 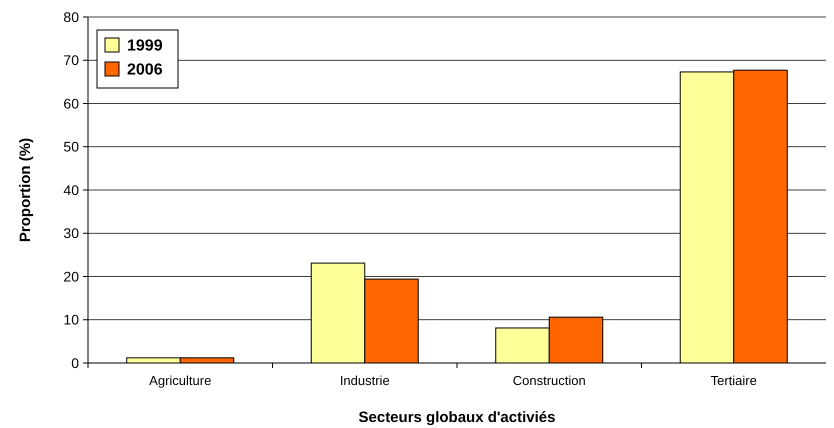 I want to click on y-tick-label: 30, so click(x=71, y=233).